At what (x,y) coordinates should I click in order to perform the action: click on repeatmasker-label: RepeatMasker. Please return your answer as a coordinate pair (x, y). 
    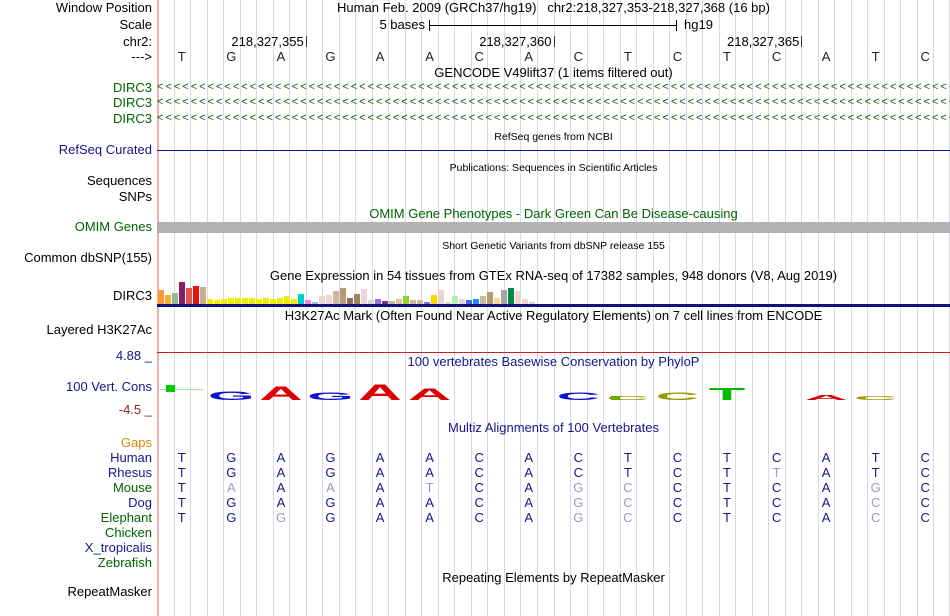
    Looking at the image, I should click on (109, 591).